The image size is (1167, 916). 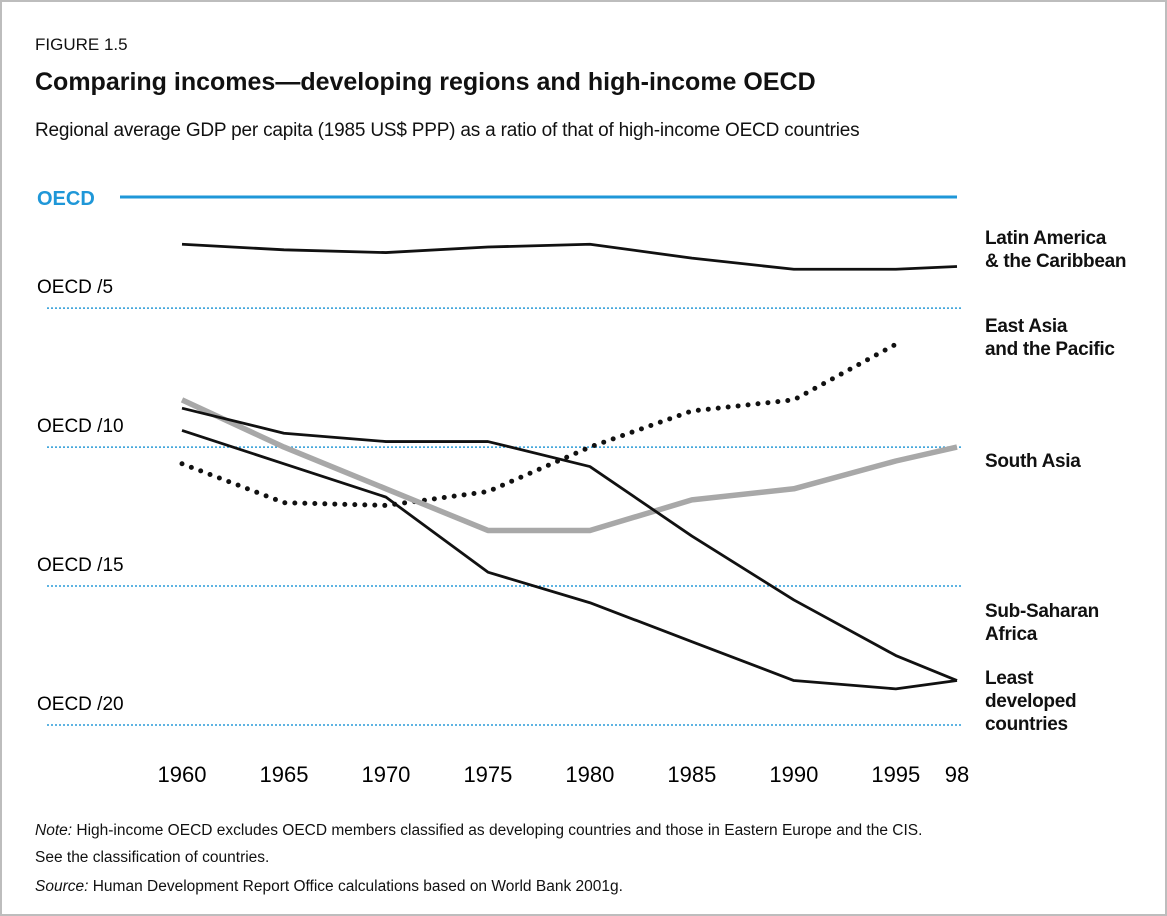 I want to click on series-label: Latin America & the Caribbean, so click(x=1056, y=250).